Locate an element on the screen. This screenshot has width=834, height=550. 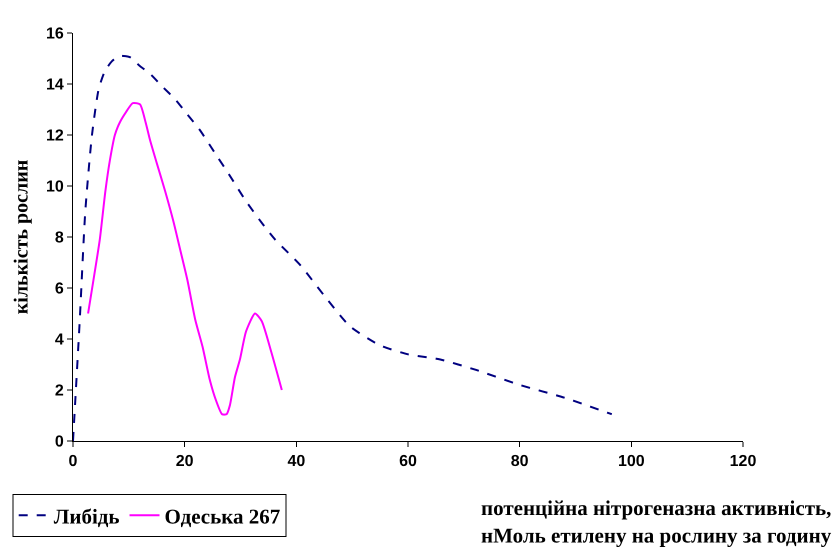
legend-label: Либідь is located at coordinates (87, 516).